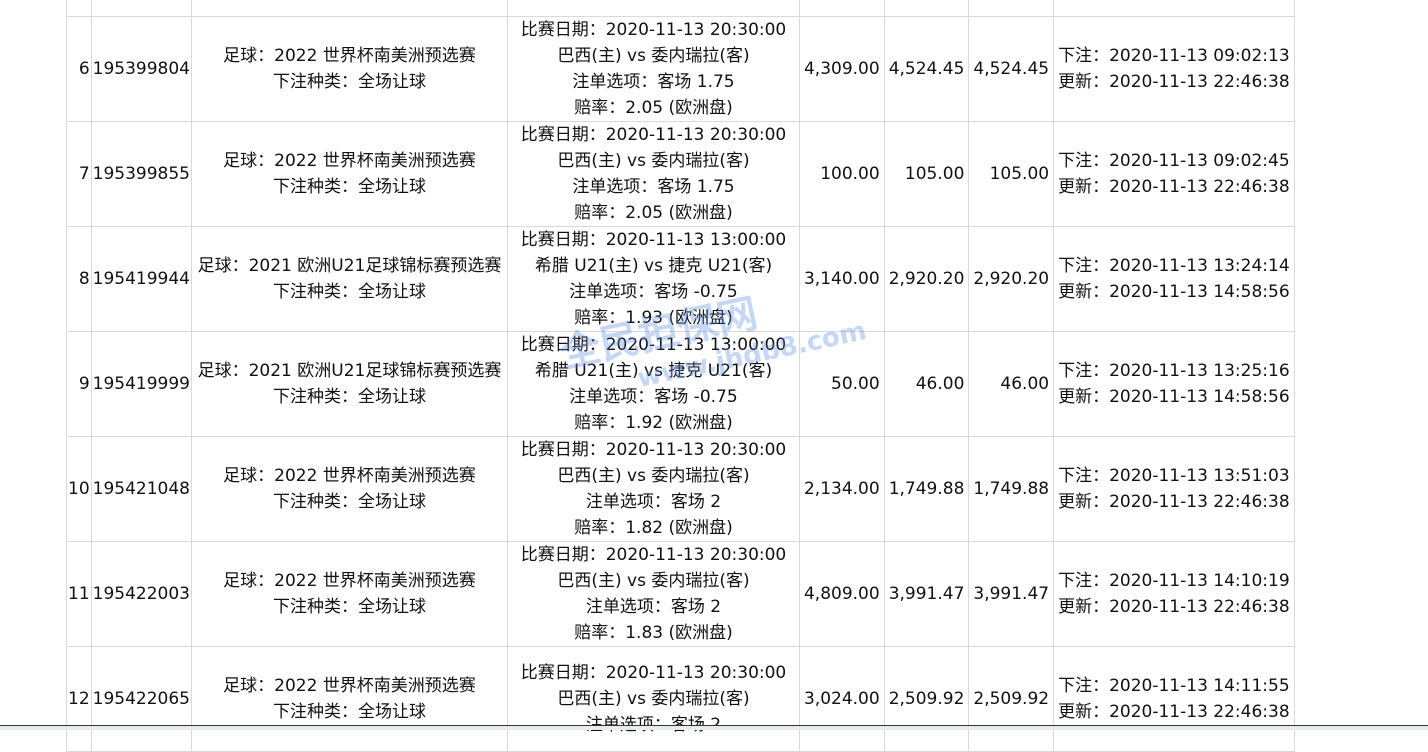 The width and height of the screenshot is (1428, 752). What do you see at coordinates (141, 699) in the screenshot?
I see `cell-bet-id: 195422065` at bounding box center [141, 699].